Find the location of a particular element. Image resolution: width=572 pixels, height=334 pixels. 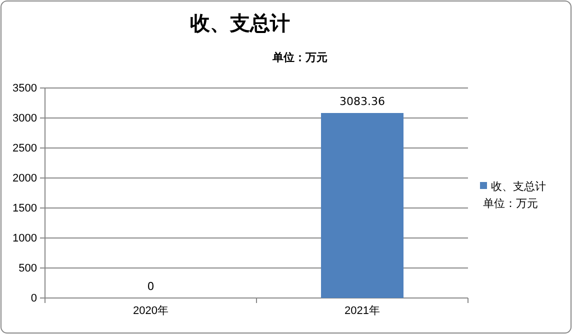

y-tick-label: 2500 is located at coordinates (24, 148).